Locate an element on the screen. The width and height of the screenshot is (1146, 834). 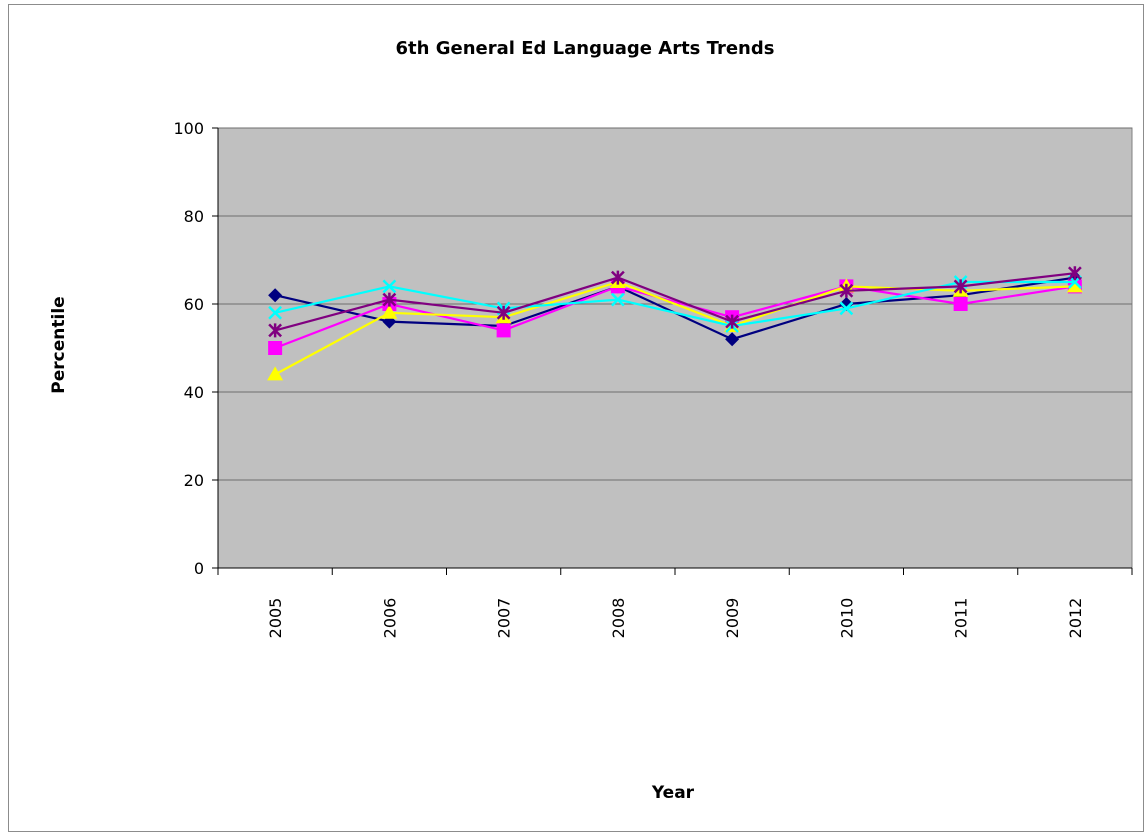
y-tick-label: 60 is located at coordinates (194, 304).